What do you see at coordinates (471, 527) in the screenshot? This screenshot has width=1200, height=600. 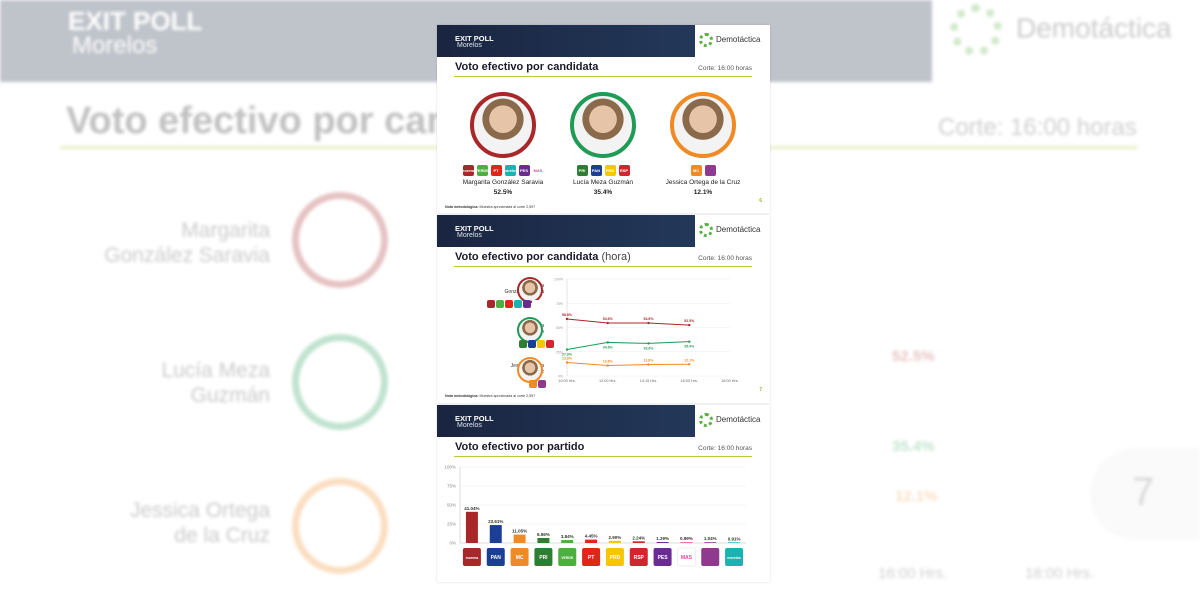 I see `bar-morena` at bounding box center [471, 527].